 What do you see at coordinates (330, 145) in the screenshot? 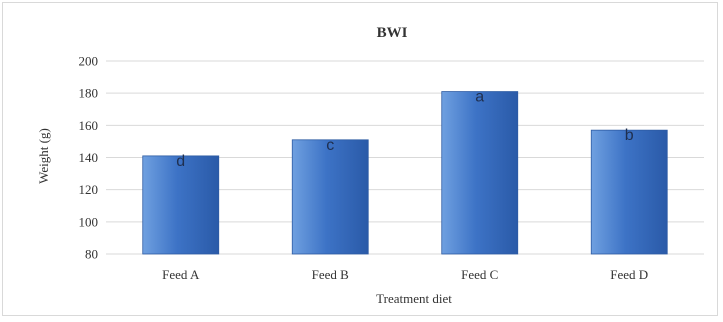
I see `bar-annotation: c` at bounding box center [330, 145].